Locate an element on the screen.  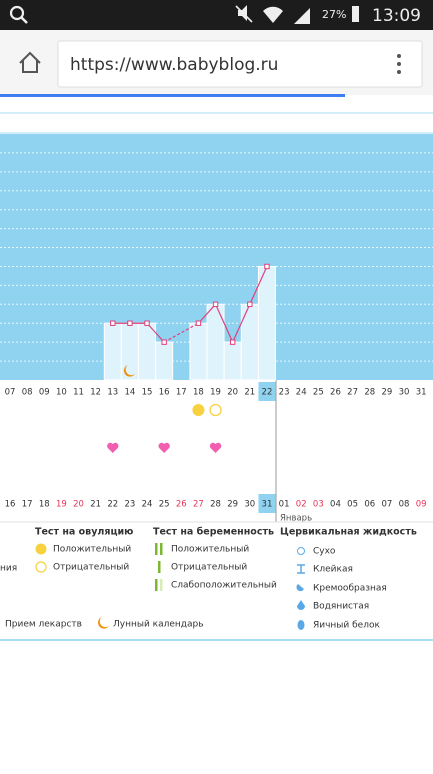
signal-icon is located at coordinates (302, 16).